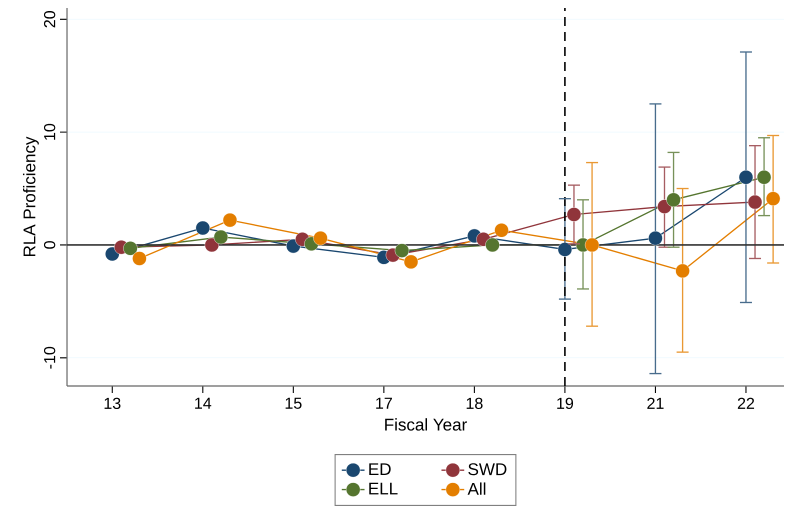 Image resolution: width=786 pixels, height=521 pixels. What do you see at coordinates (655, 403) in the screenshot?
I see `x-tick-label: 21` at bounding box center [655, 403].